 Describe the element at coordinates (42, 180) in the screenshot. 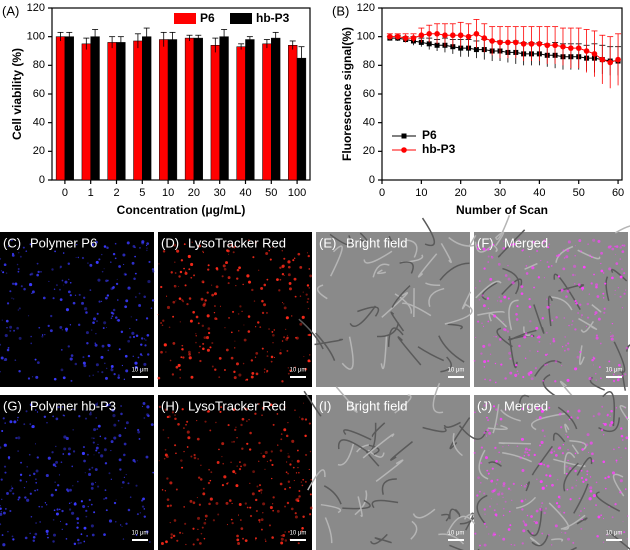

I see `y-tick-label: 0` at that location.